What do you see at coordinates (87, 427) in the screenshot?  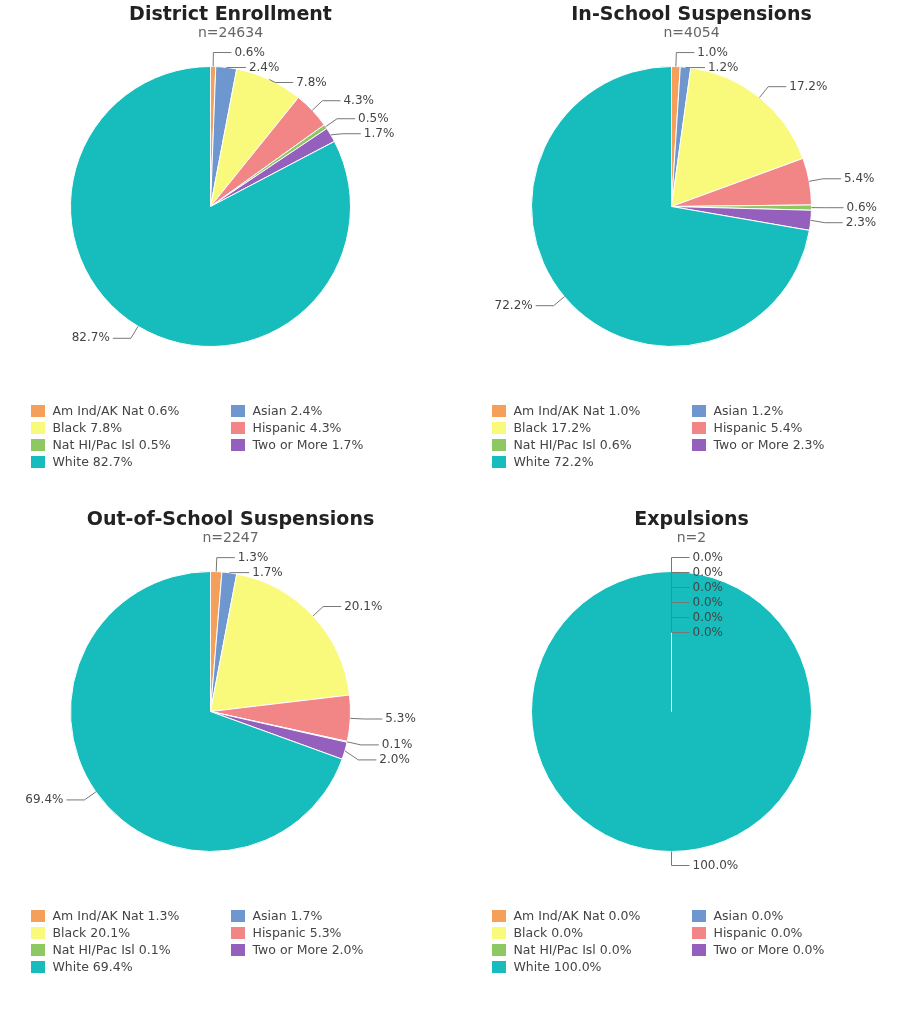 I see `legend-label: Black 7.8%` at bounding box center [87, 427].